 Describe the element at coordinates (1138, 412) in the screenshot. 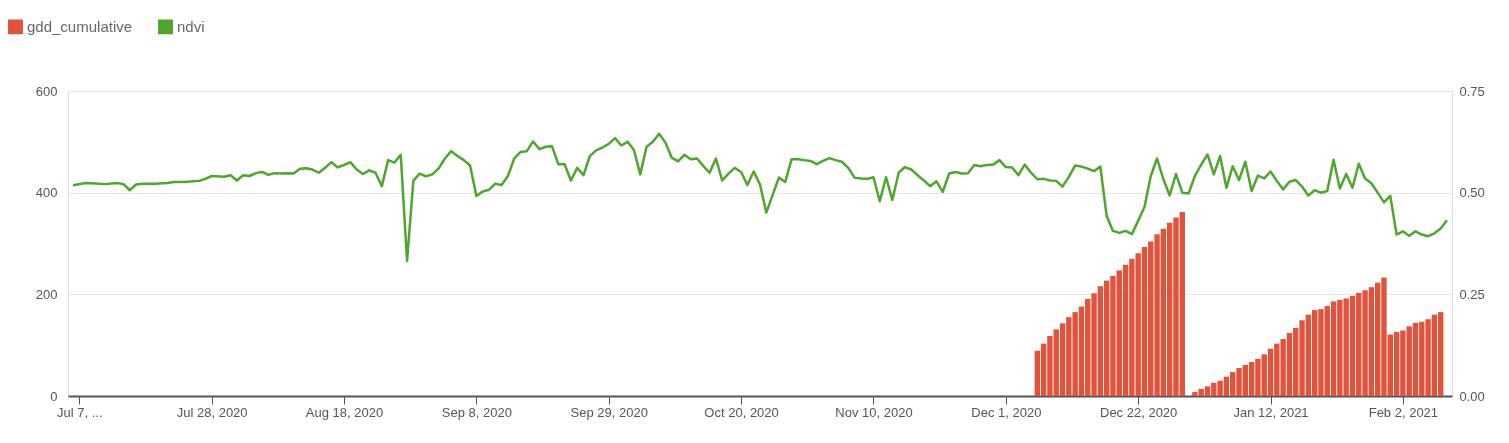

I see `x-tick-label: Dec 22, 2020` at that location.